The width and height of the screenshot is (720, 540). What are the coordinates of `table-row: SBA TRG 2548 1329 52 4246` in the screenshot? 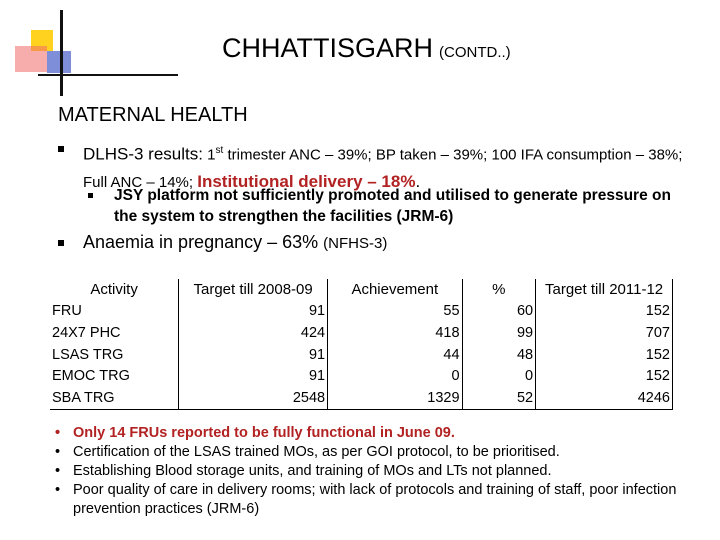 It's located at (361, 398).